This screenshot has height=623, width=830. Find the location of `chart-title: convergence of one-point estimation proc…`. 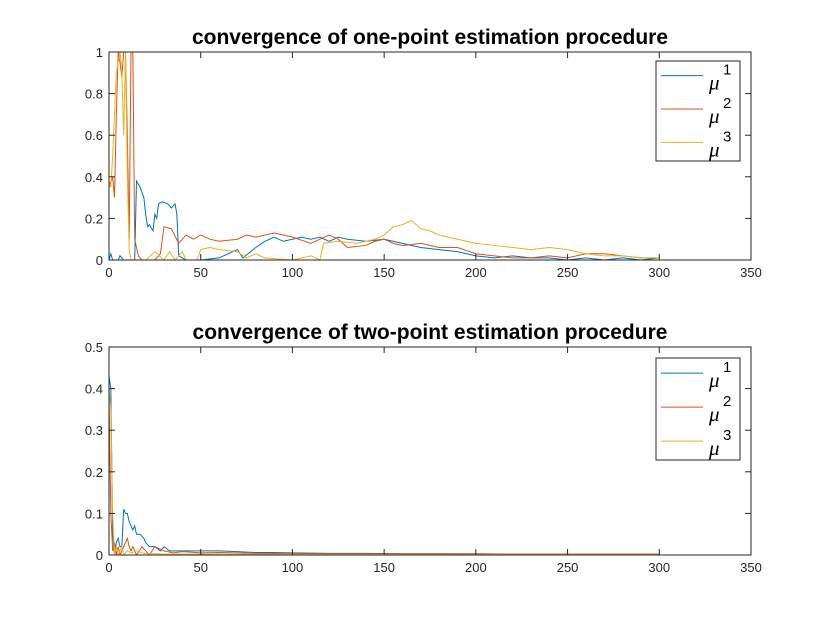

chart-title: convergence of one-point estimation proc… is located at coordinates (430, 37).